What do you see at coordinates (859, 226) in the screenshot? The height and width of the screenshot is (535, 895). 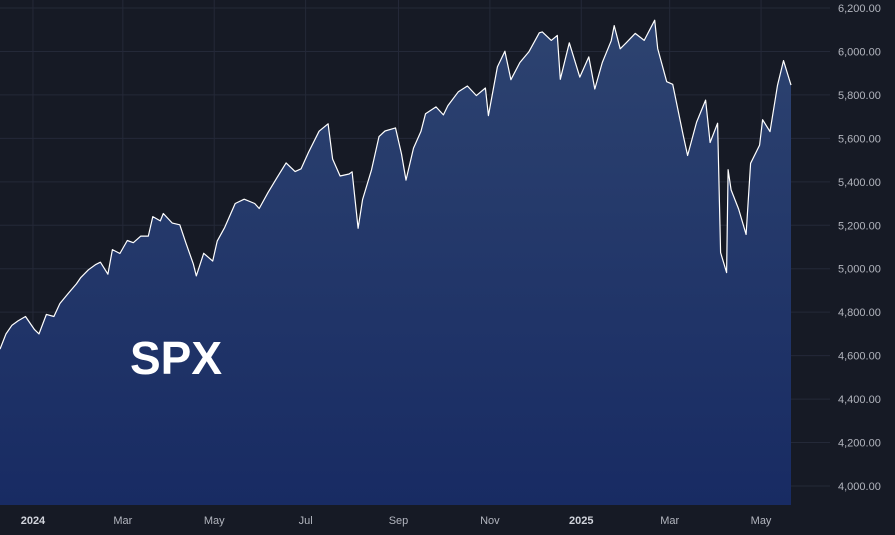 I see `y-tick-label: 5,200.00` at bounding box center [859, 226].